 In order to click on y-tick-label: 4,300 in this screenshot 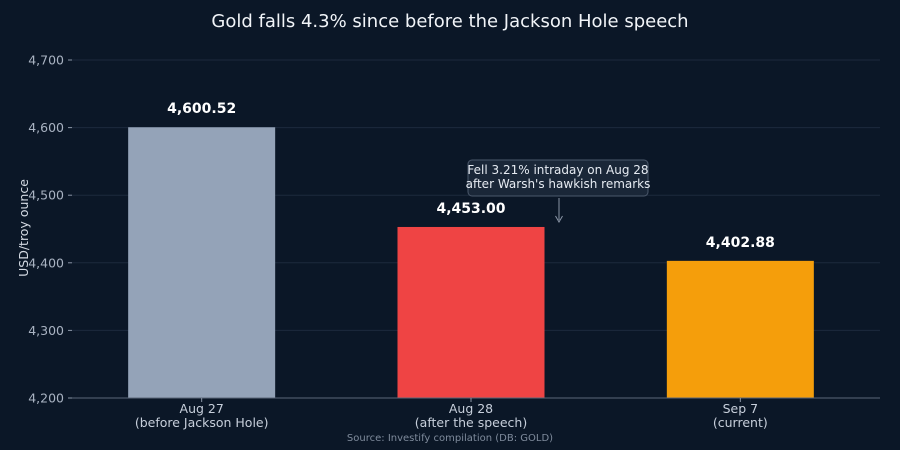, I will do `click(46, 330)`.